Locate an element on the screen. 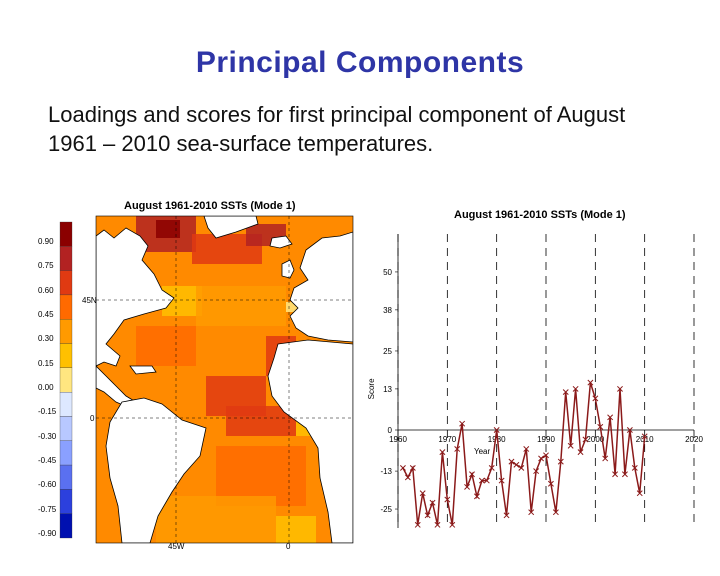 This screenshot has height=576, width=720. caribbean-islands is located at coordinates (143, 370).